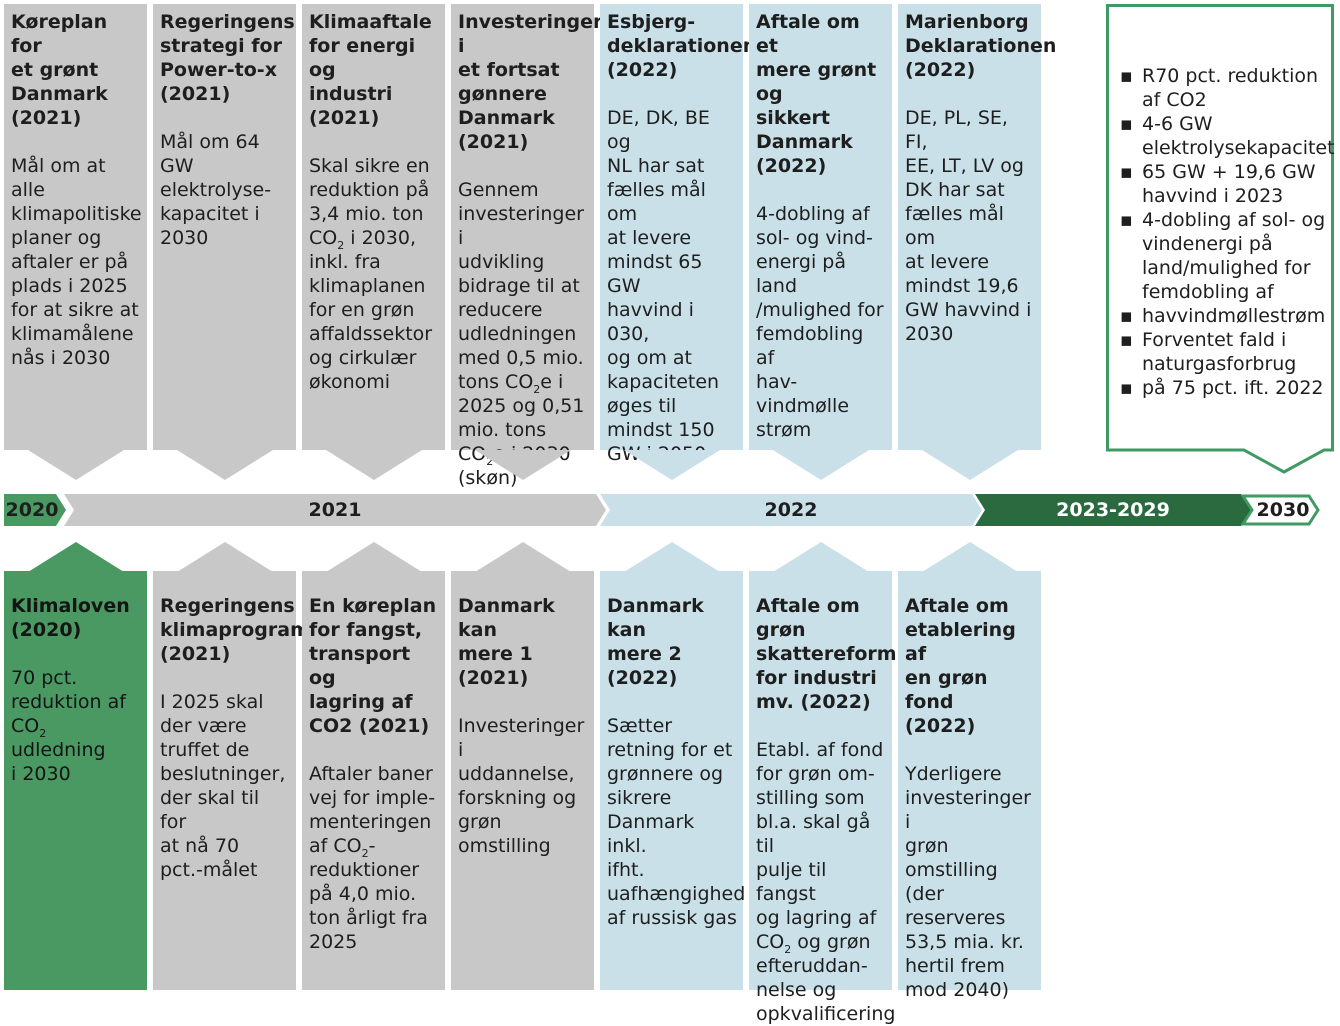 This screenshot has height=1026, width=1340. What do you see at coordinates (59, 70) in the screenshot?
I see `card-title: Køreplan for et grønt Danmark (2021)` at bounding box center [59, 70].